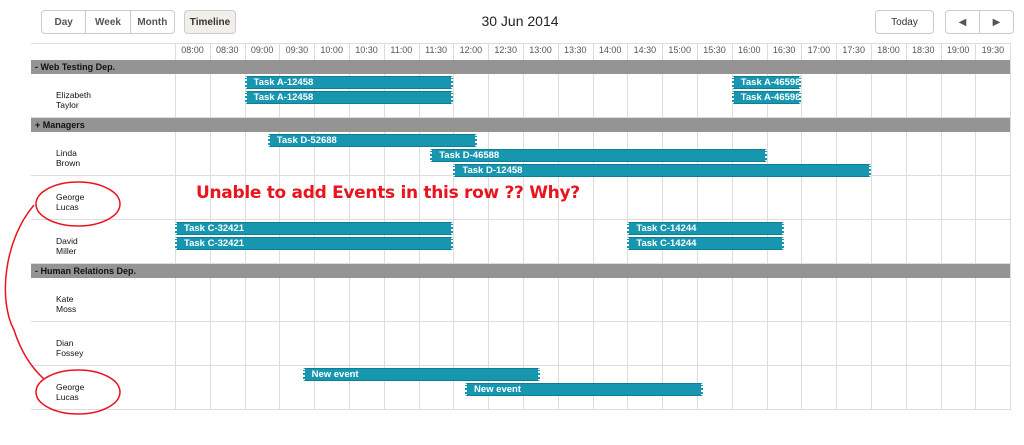 The width and height of the screenshot is (1024, 445). I want to click on view-tabs: Day Week Month, so click(108, 22).